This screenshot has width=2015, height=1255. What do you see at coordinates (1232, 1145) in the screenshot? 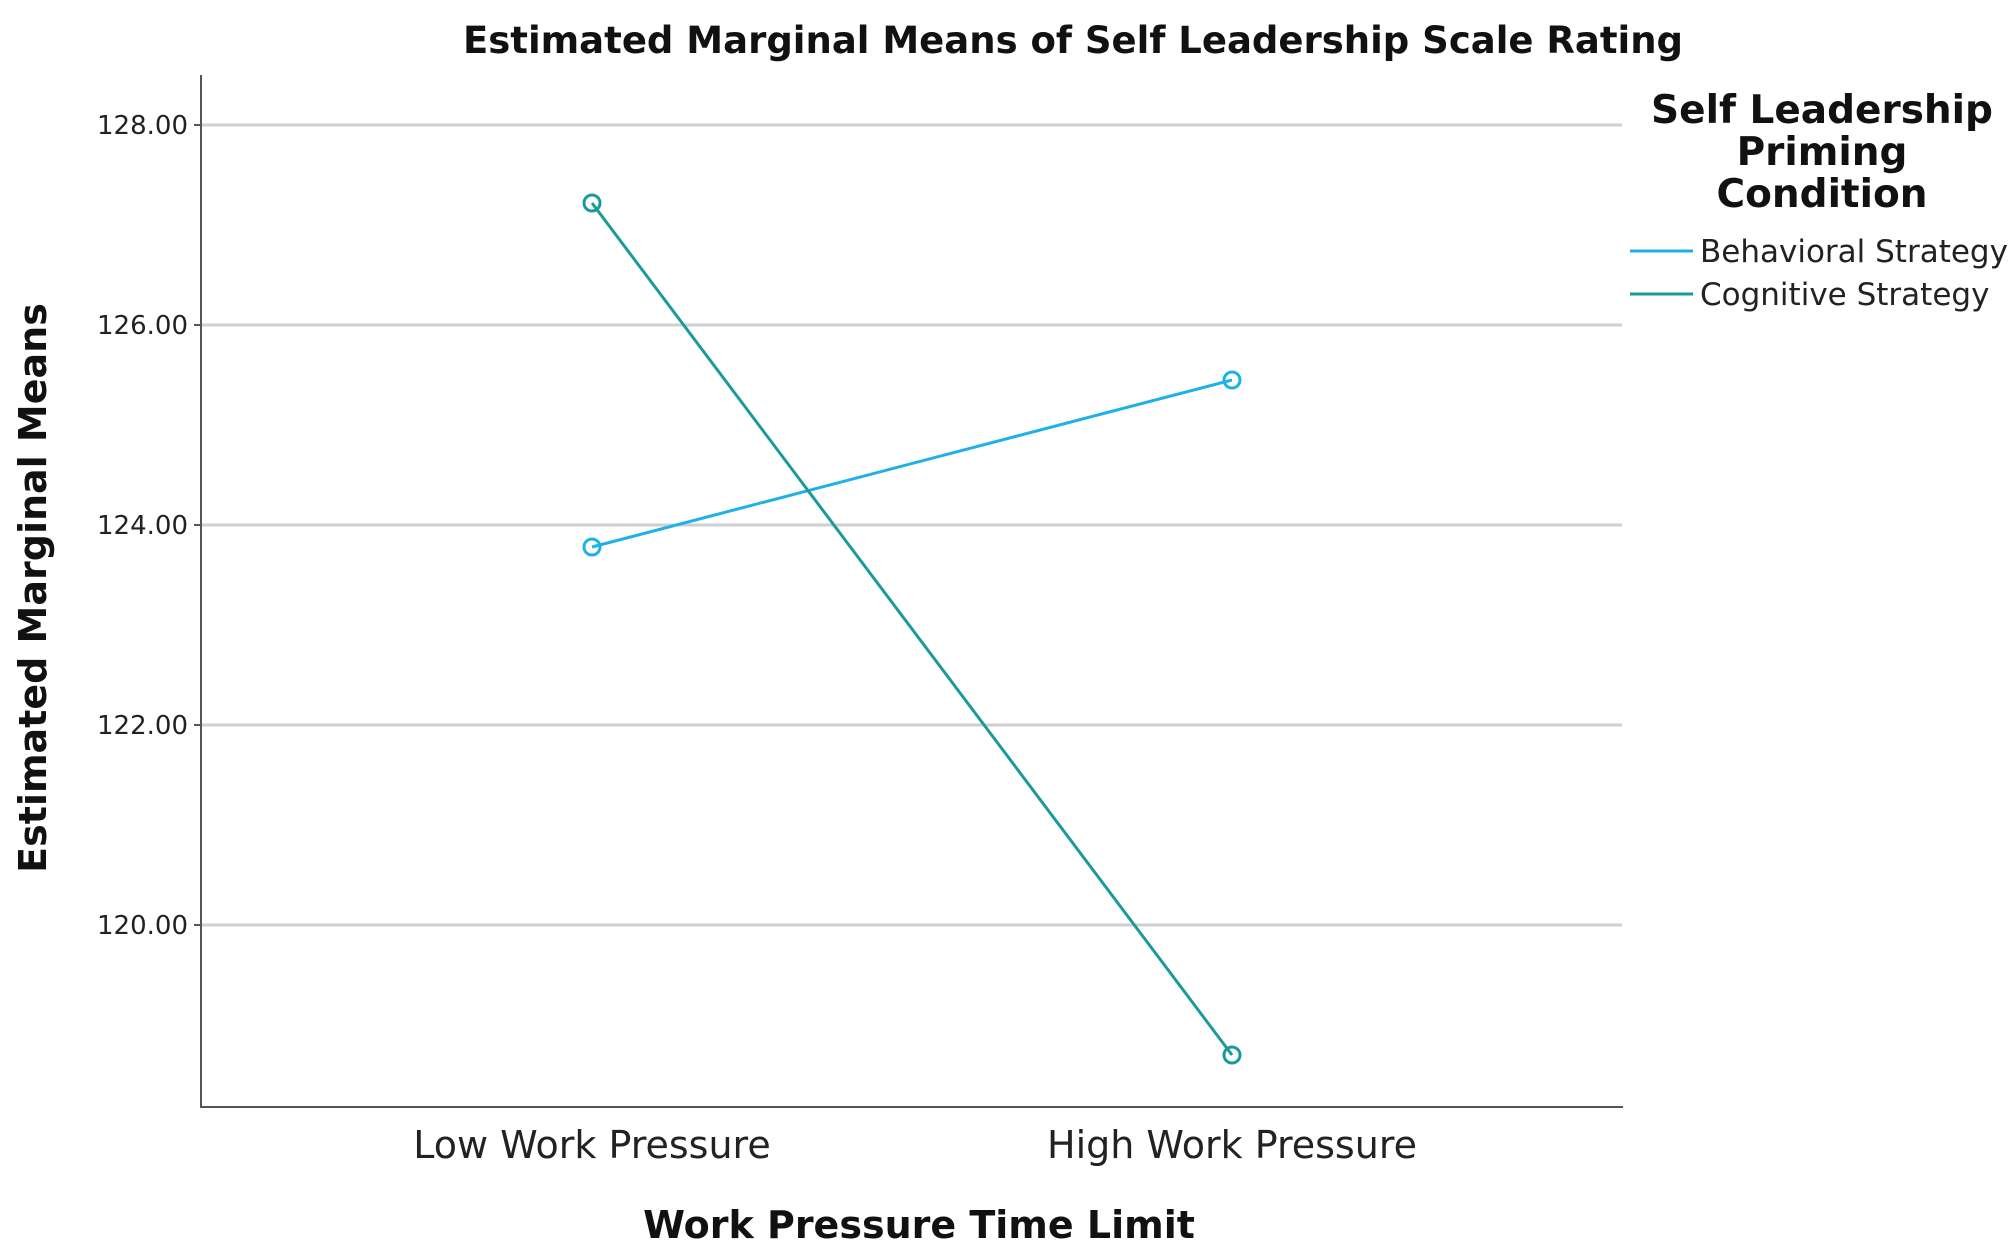
I see `x-tick-label: High Work Pressure` at bounding box center [1232, 1145].